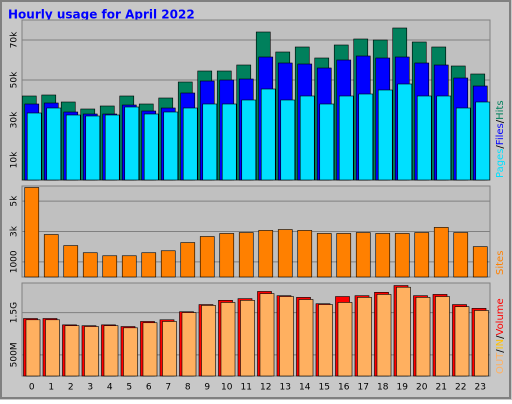 Image resolution: width=512 pixels, height=404 pixels. What do you see at coordinates (500, 163) in the screenshot?
I see `legend-entry: Pages` at bounding box center [500, 163].